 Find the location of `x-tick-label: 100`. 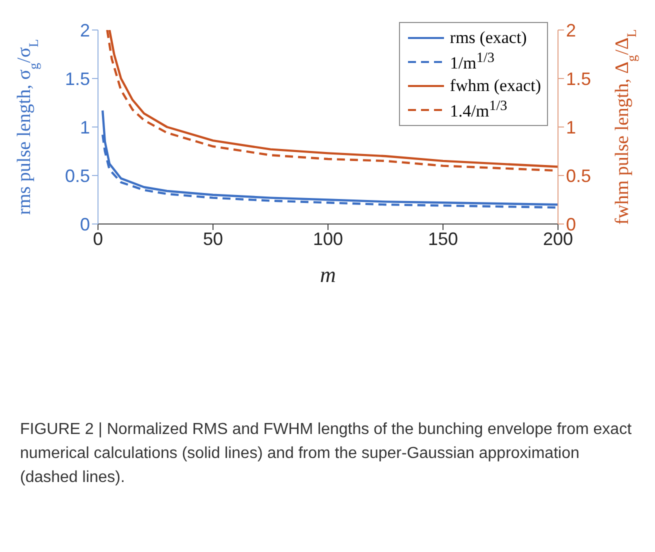

x-tick-label: 100 is located at coordinates (328, 238).